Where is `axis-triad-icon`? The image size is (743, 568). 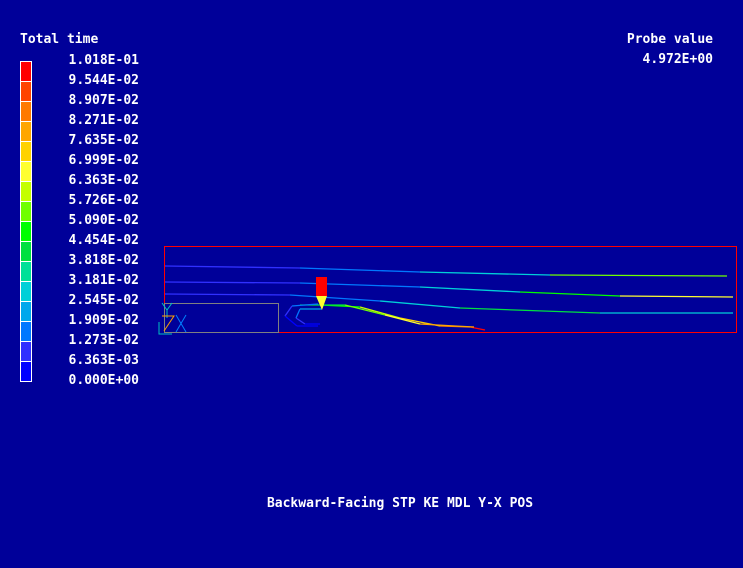
axis-triad-icon is located at coordinates (172, 318).